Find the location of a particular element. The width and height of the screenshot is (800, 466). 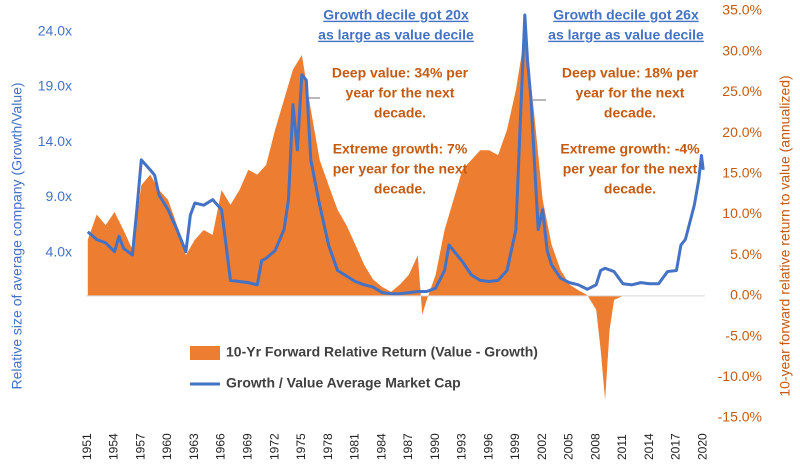

y2-tick-label: -15.0% is located at coordinates (740, 417).